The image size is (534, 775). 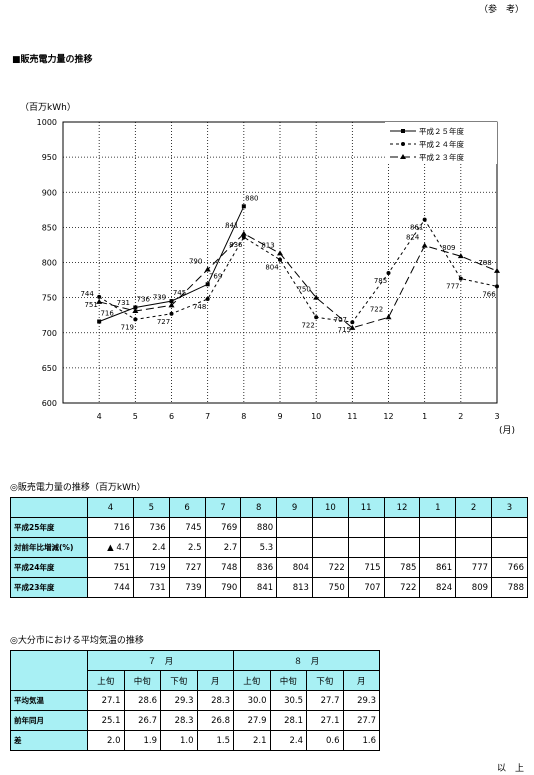 What do you see at coordinates (474, 567) in the screenshot?
I see `table-cell: 777` at bounding box center [474, 567].